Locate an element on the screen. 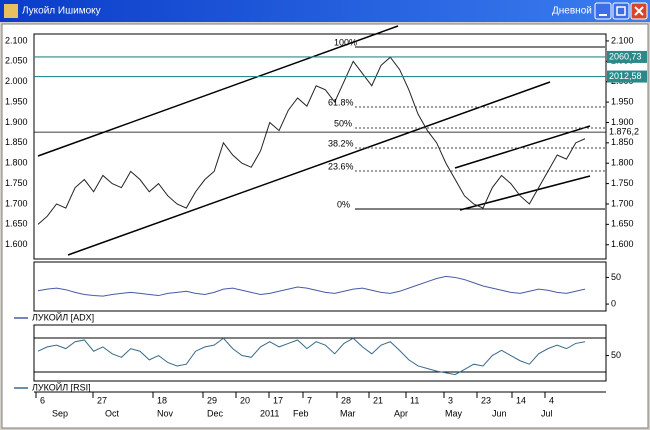  y-tick-label-left: 1.900 is located at coordinates (16, 122).